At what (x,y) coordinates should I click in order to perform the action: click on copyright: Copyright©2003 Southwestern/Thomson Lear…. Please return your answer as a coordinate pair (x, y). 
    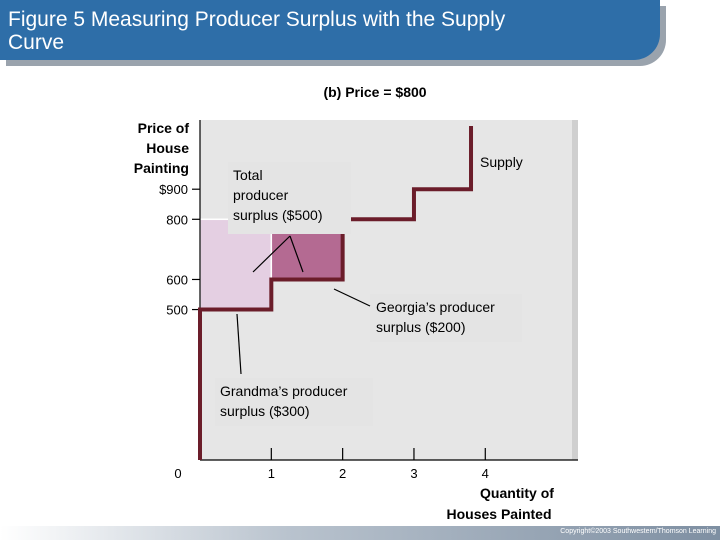
    Looking at the image, I should click on (638, 531).